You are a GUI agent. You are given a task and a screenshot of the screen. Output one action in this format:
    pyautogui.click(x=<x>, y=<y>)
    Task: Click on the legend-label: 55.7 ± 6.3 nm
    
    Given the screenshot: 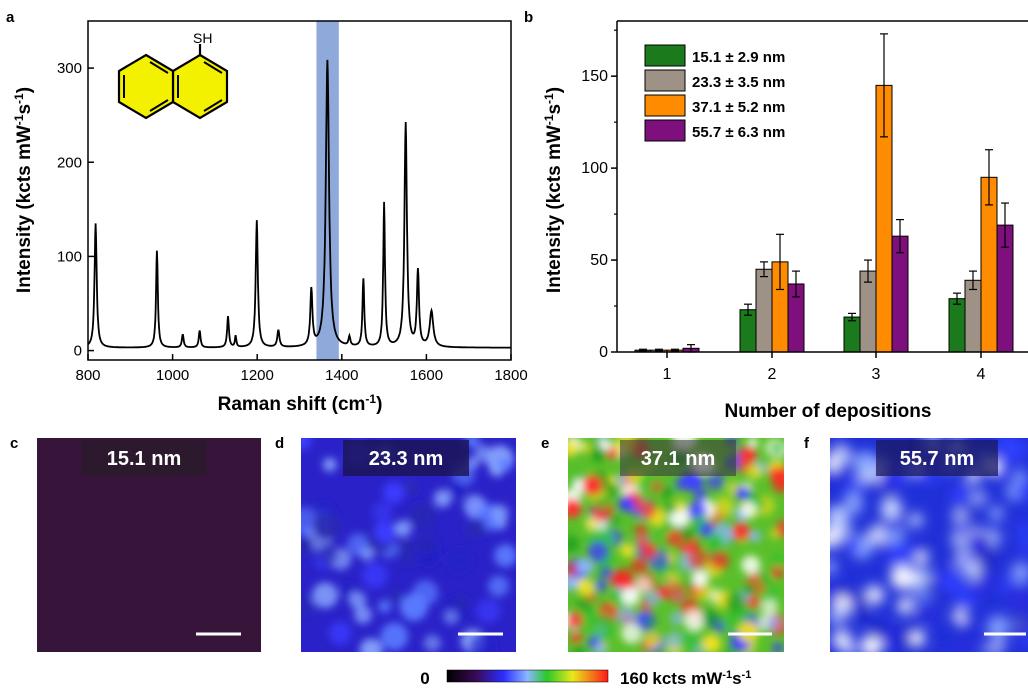 What is the action you would take?
    pyautogui.click(x=738, y=132)
    